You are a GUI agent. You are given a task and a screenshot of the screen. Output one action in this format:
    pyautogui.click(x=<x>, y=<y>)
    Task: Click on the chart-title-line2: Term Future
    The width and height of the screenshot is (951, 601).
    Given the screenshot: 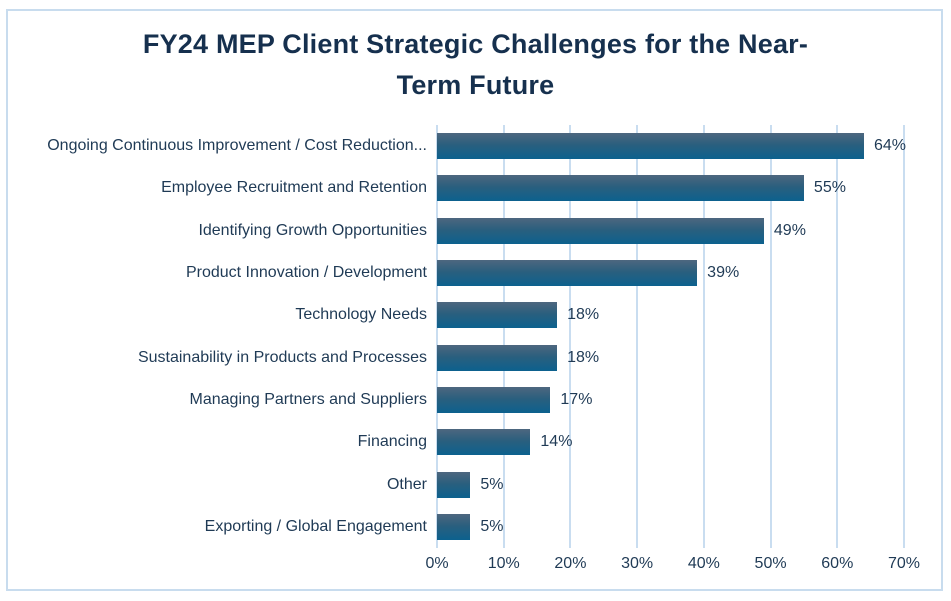 What is the action you would take?
    pyautogui.click(x=475, y=85)
    